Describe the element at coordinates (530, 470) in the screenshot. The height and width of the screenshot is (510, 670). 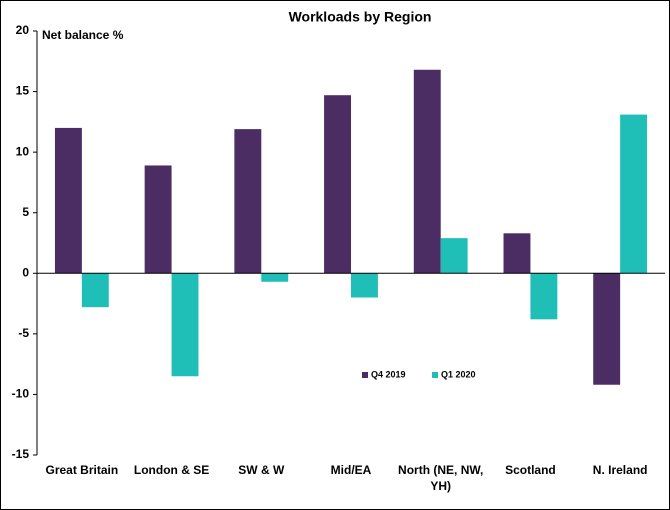
I see `x-tick-label: Scotland` at that location.